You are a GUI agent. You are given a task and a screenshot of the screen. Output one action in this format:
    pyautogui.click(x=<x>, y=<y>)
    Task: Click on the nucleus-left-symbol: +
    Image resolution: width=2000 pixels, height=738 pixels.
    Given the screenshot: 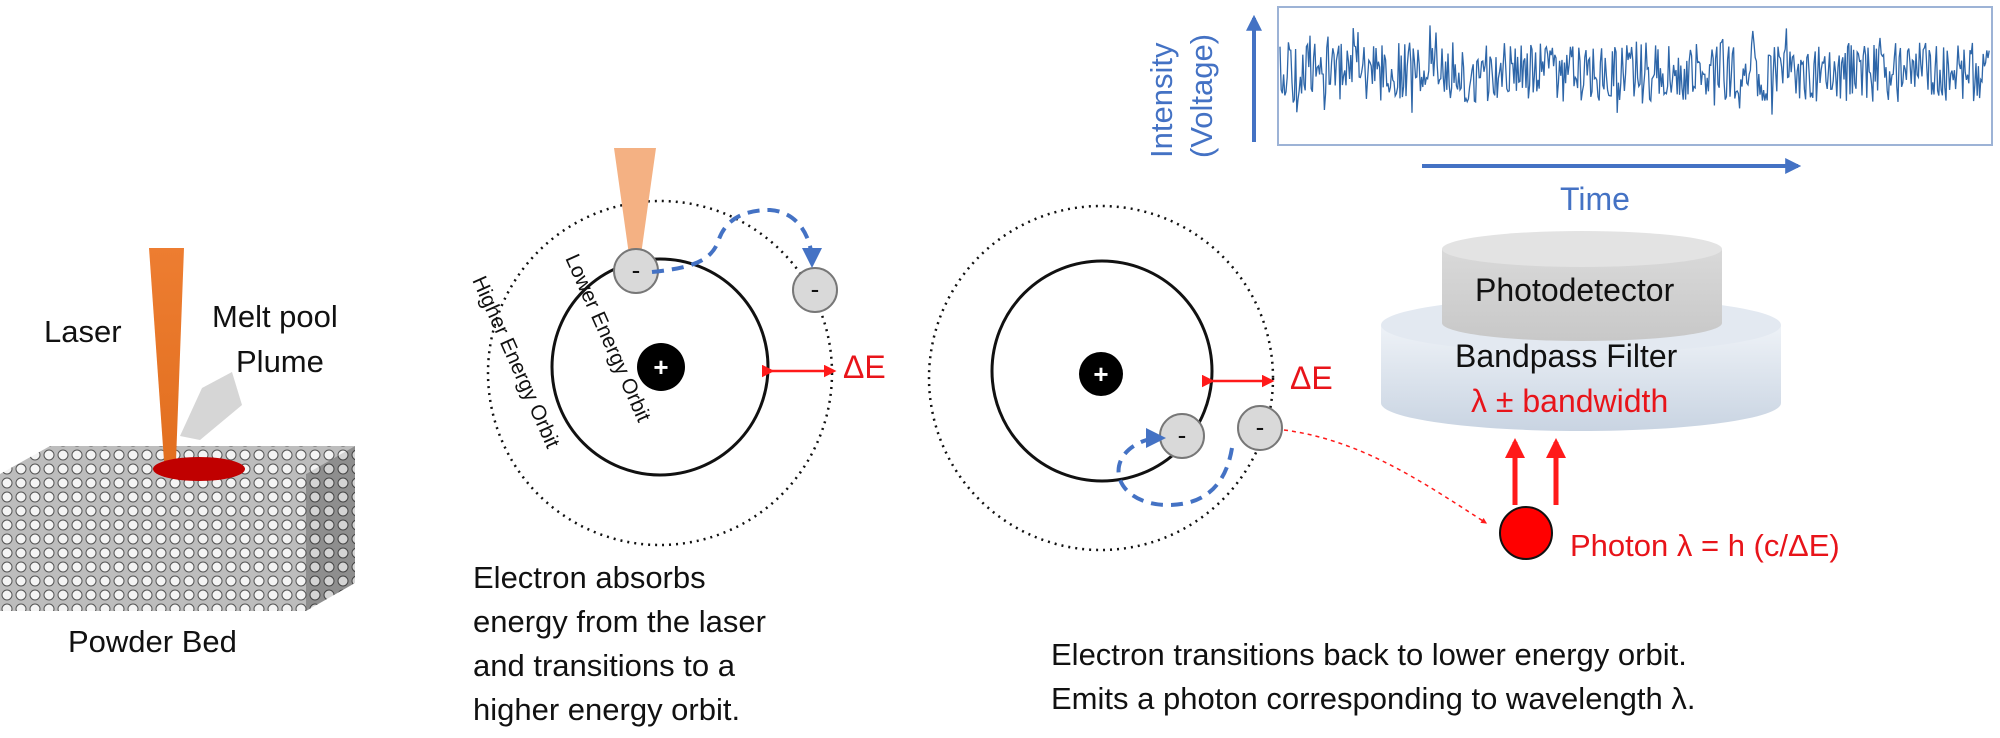 What is the action you would take?
    pyautogui.click(x=660, y=367)
    